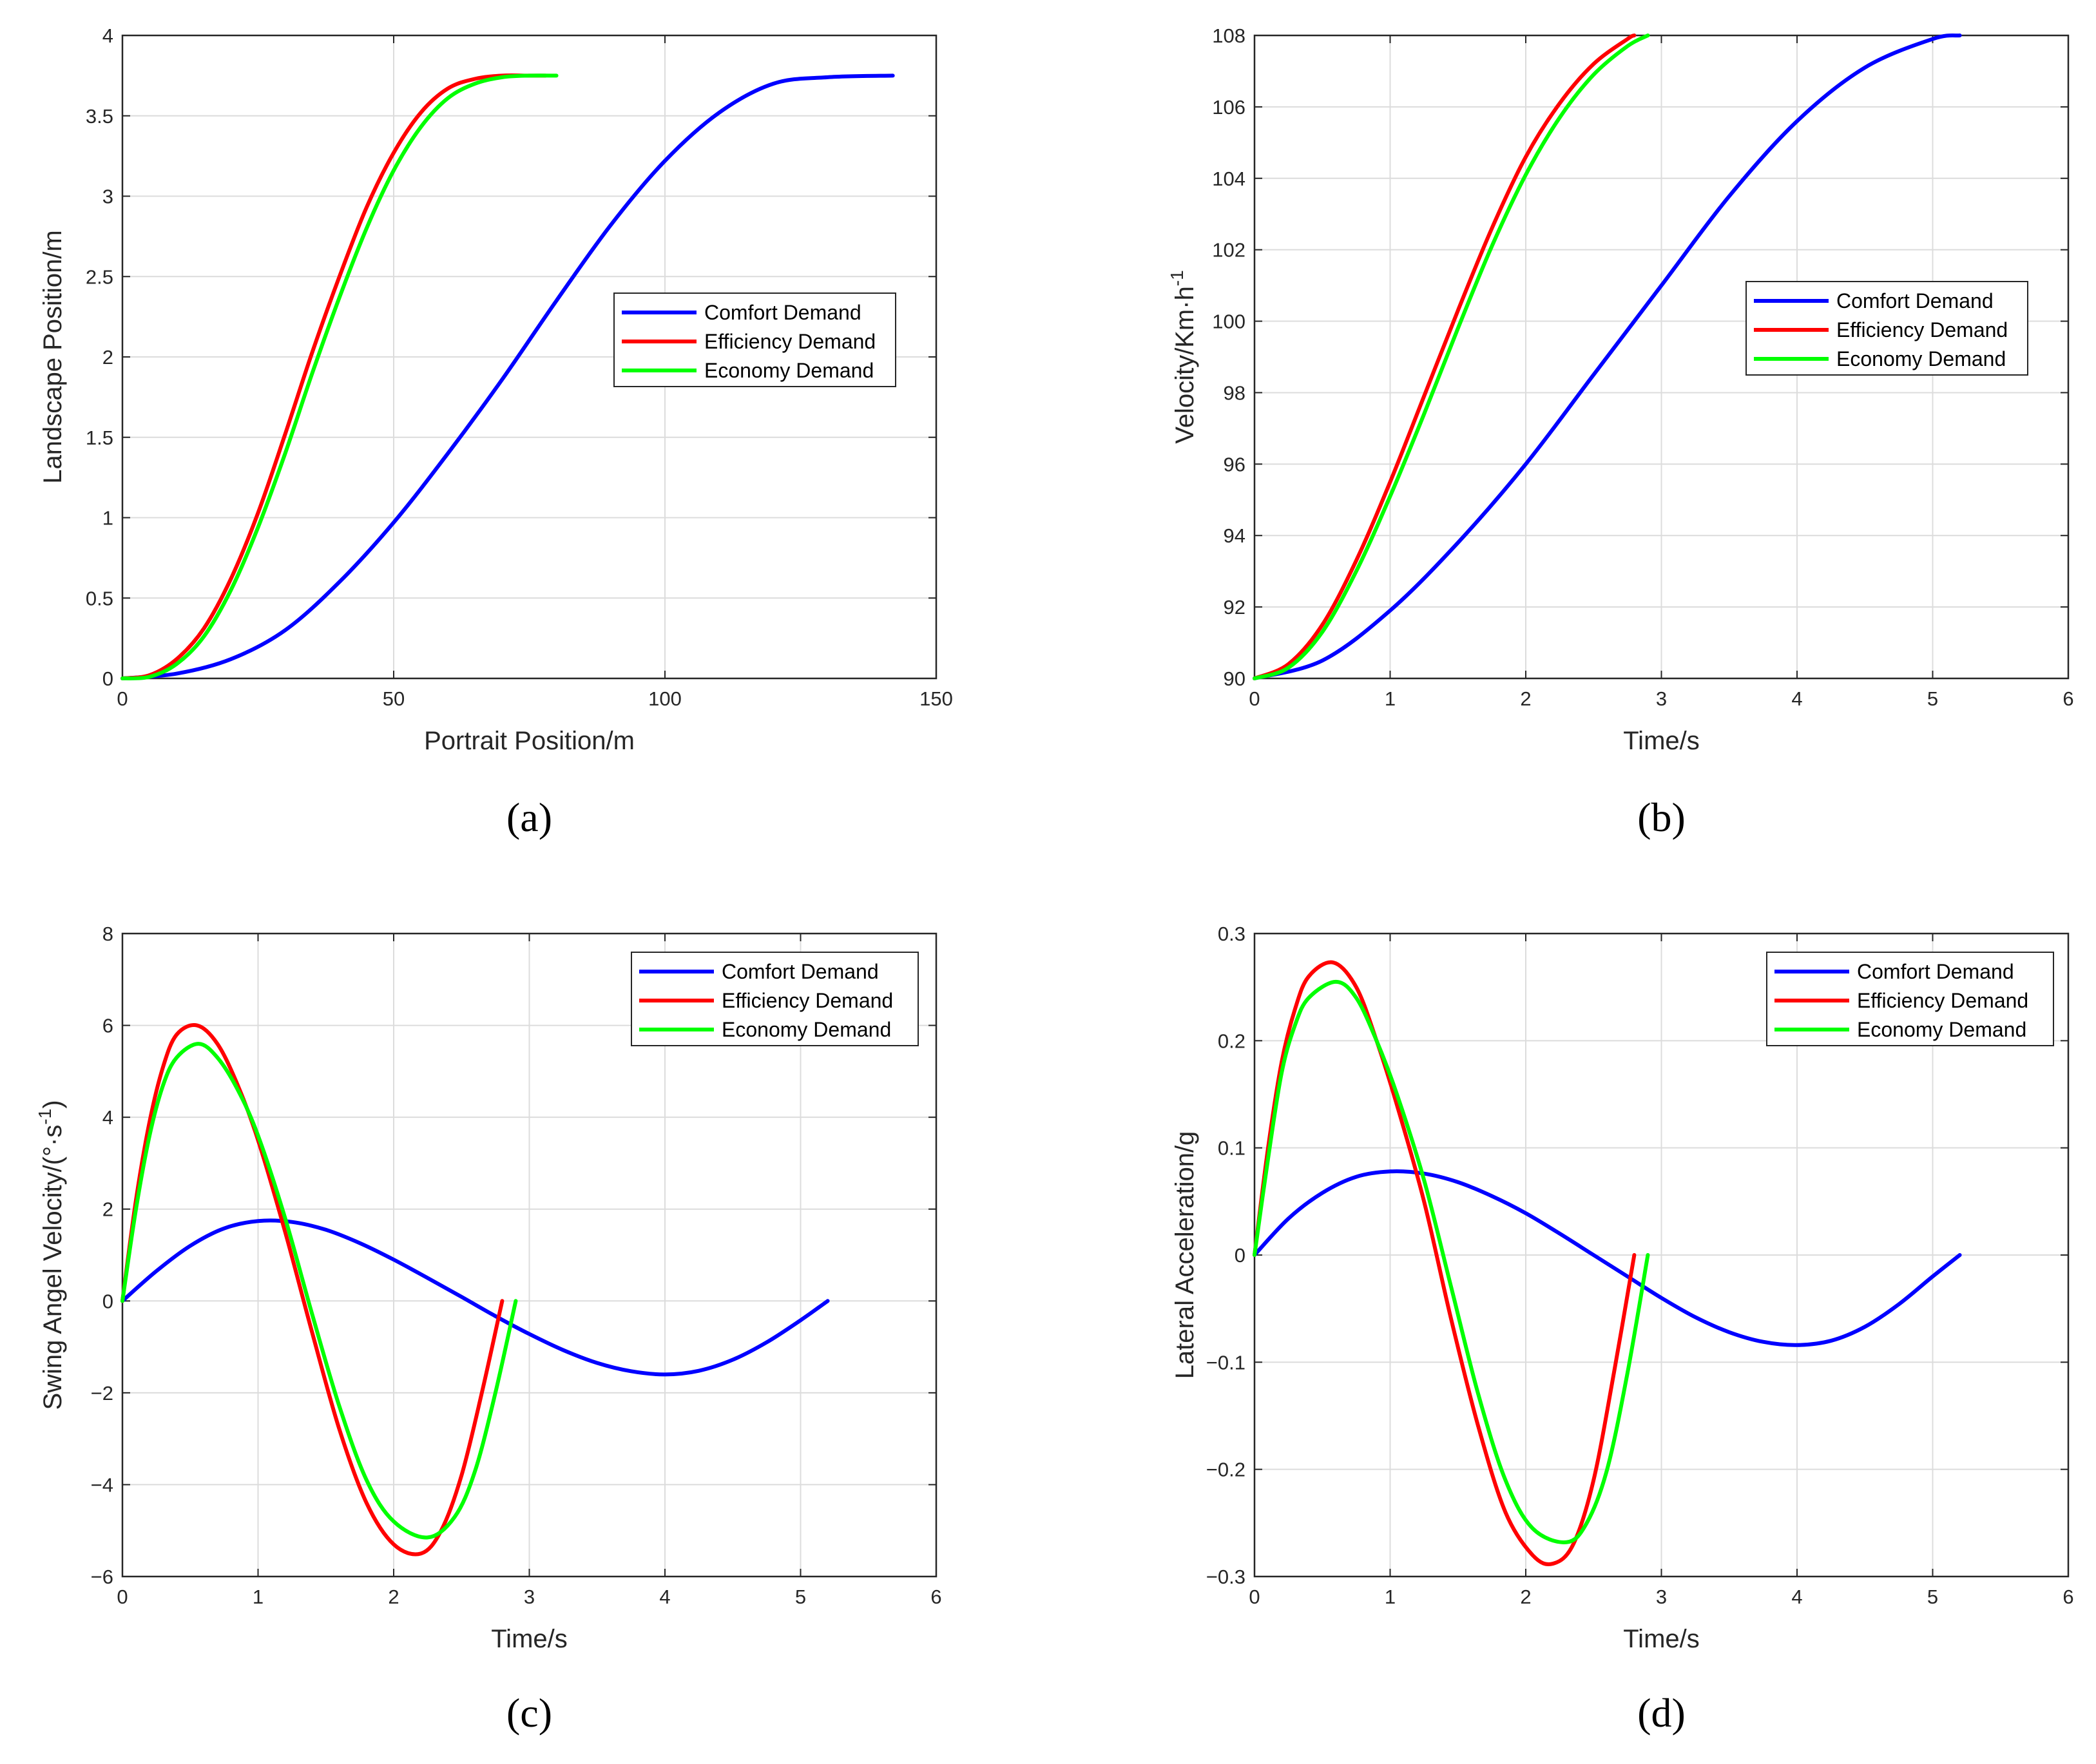 This screenshot has height=1764, width=2096. Describe the element at coordinates (529, 1713) in the screenshot. I see `panel-label: (c)` at that location.